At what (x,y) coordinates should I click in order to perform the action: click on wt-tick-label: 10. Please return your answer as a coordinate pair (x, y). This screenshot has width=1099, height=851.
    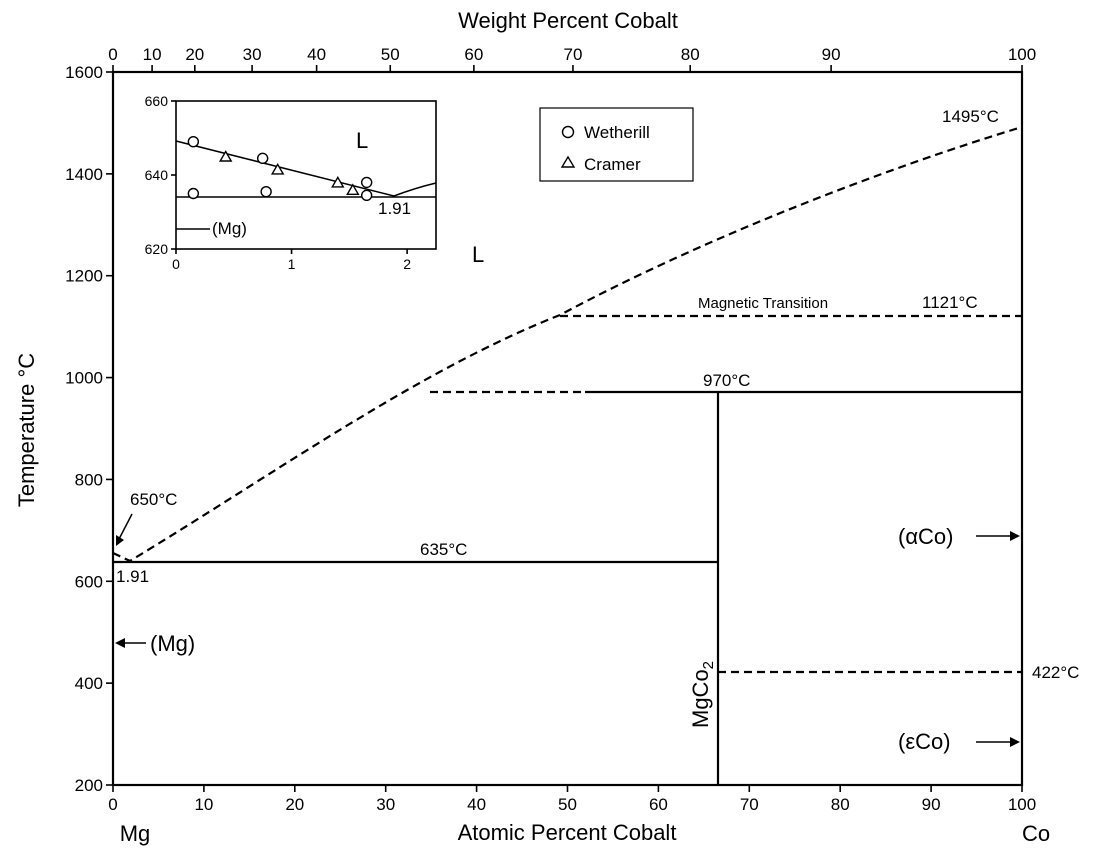
    Looking at the image, I should click on (152, 54).